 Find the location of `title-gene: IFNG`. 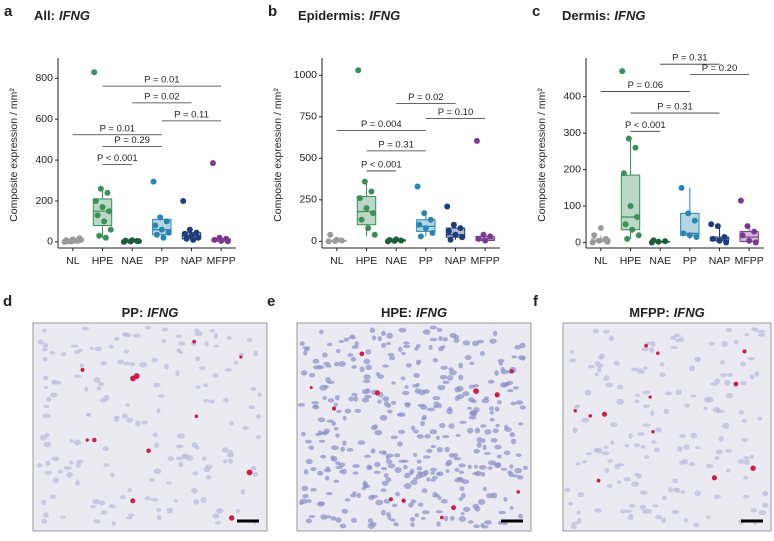

title-gene: IFNG is located at coordinates (629, 15).